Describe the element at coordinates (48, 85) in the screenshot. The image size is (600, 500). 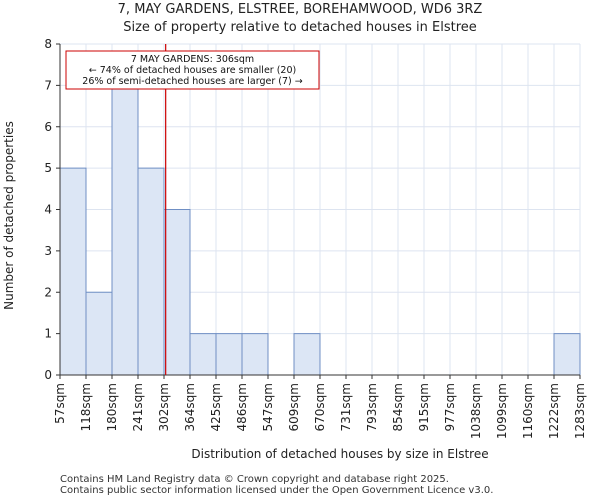
I see `y-tick-label: 7` at that location.